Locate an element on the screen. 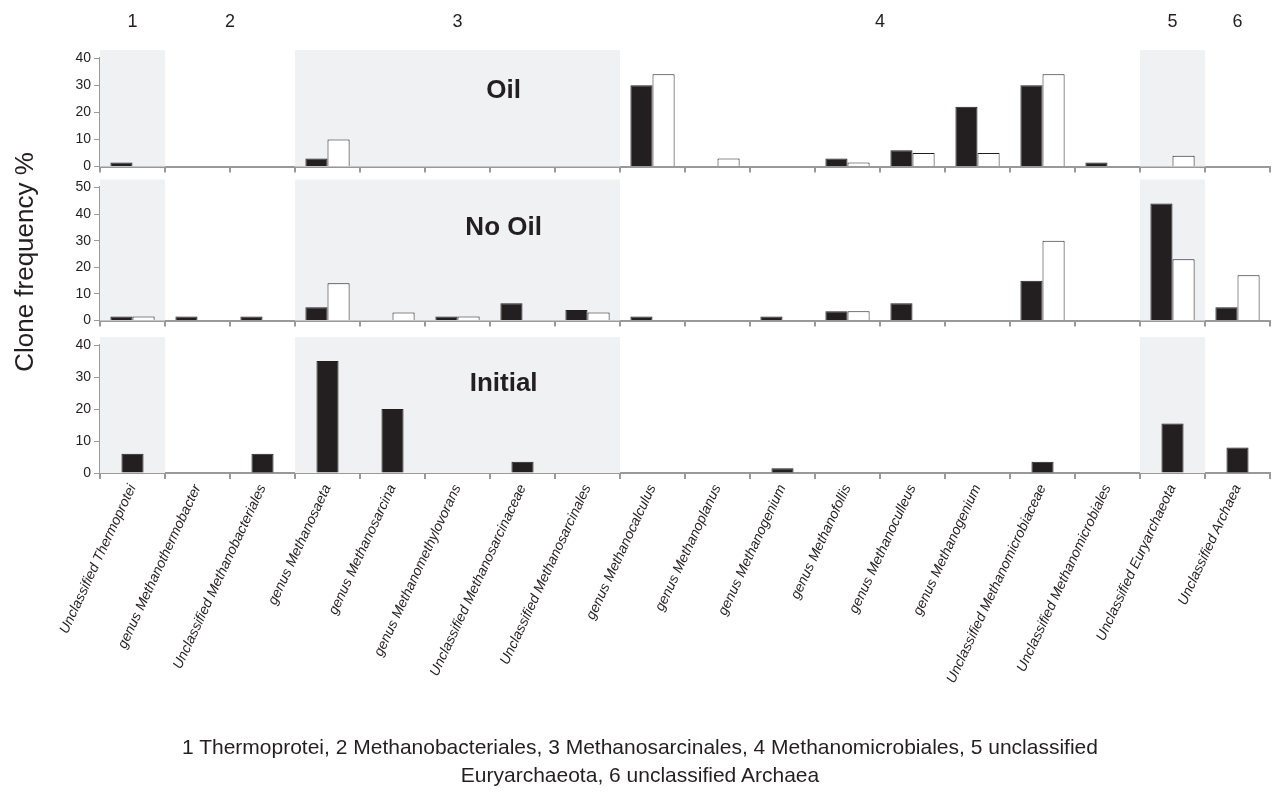 The width and height of the screenshot is (1278, 796). text: Oil is located at coordinates (503, 88).